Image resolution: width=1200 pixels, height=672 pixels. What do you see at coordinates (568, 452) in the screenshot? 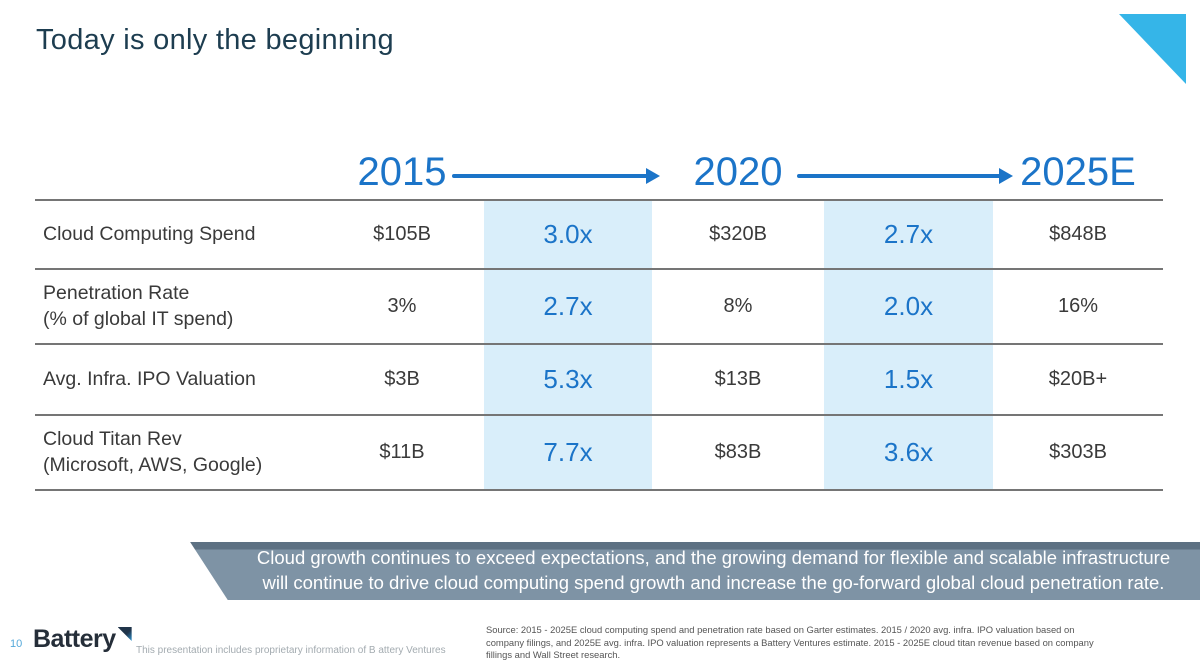
I see `multiple-2015-2020: 7.7x` at bounding box center [568, 452].